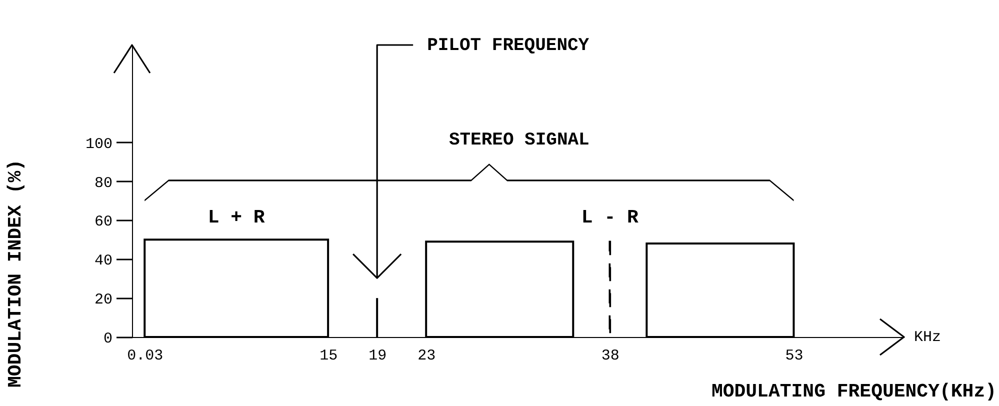 The image size is (999, 406). Describe the element at coordinates (103, 261) in the screenshot. I see `y-tick-label: 40` at that location.